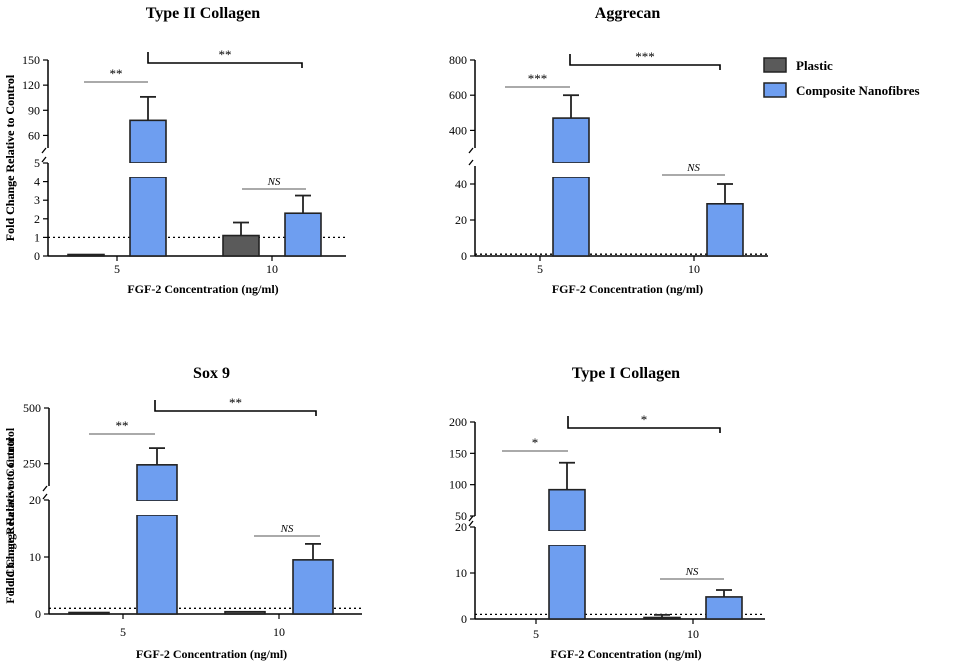 The image size is (957, 665). I want to click on chart-title: Aggrecan, so click(628, 13).